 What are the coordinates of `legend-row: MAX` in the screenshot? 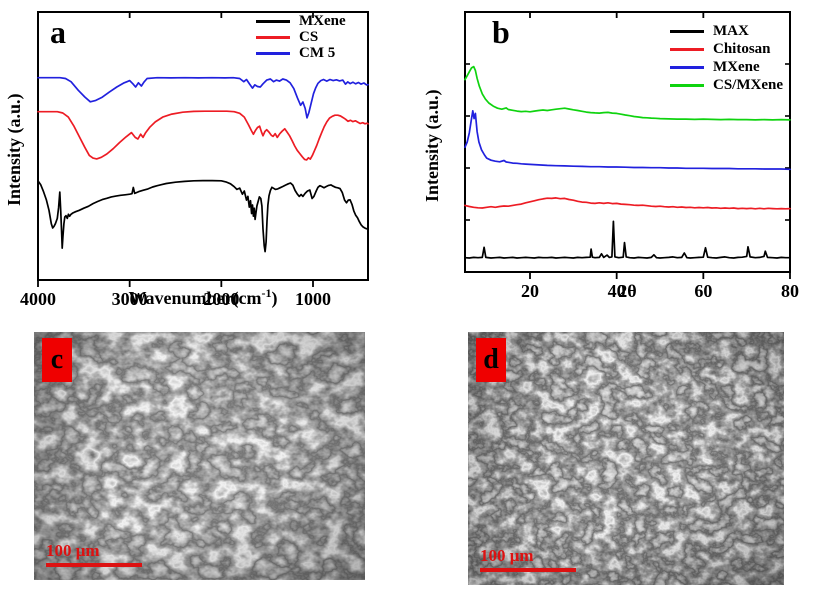 It's located at (726, 31).